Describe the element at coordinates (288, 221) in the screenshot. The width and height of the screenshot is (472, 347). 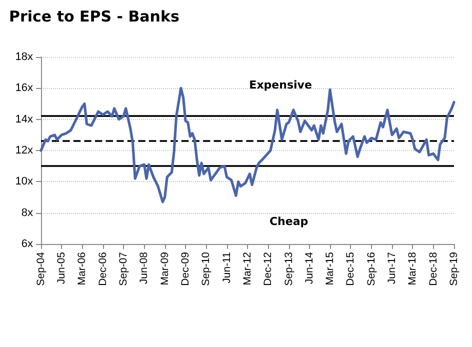
I see `annotation: Cheap` at that location.